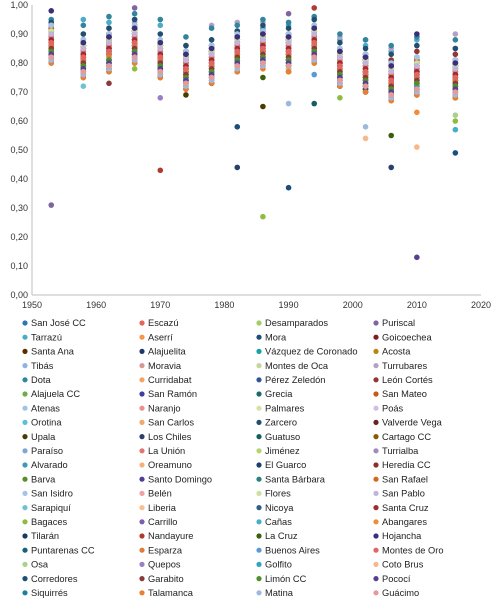  Describe the element at coordinates (396, 579) in the screenshot. I see `legend-label: Pococí` at that location.